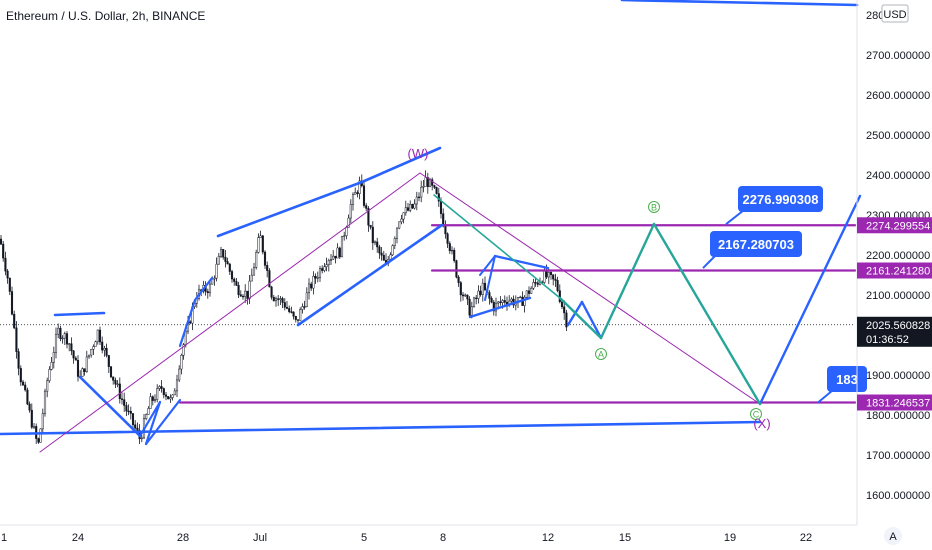  What do you see at coordinates (625, 538) in the screenshot?
I see `time-tick-label: 15` at bounding box center [625, 538].